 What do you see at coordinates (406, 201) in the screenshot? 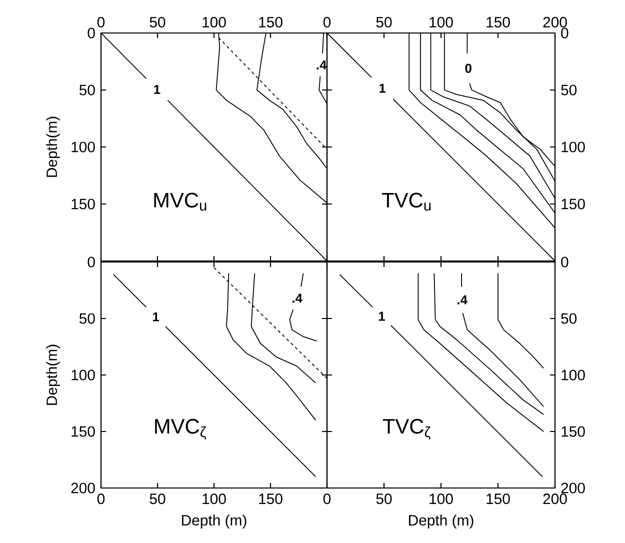
I see `annotation: TVC$_{u}$` at bounding box center [406, 201].